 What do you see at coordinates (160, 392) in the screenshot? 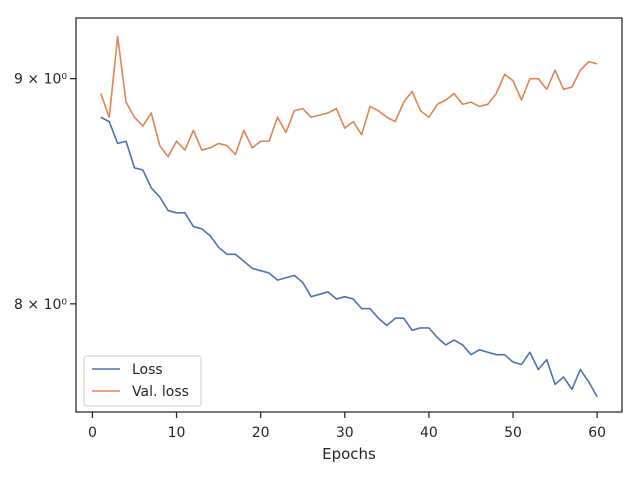
I see `legend-label: Val. loss` at bounding box center [160, 392].